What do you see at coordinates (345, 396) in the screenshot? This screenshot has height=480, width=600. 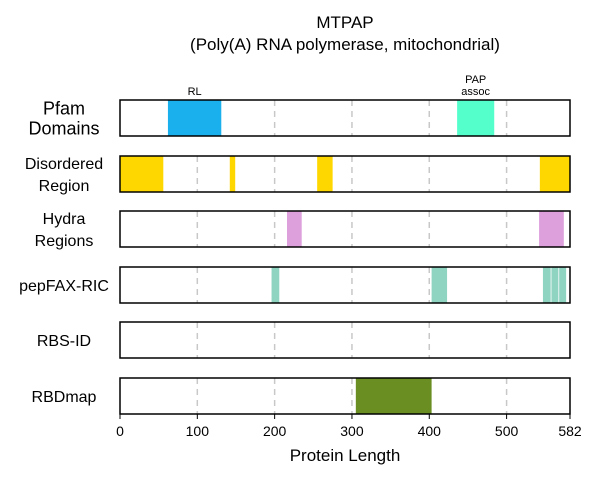 I see `track-rbdmap-frame` at bounding box center [345, 396].